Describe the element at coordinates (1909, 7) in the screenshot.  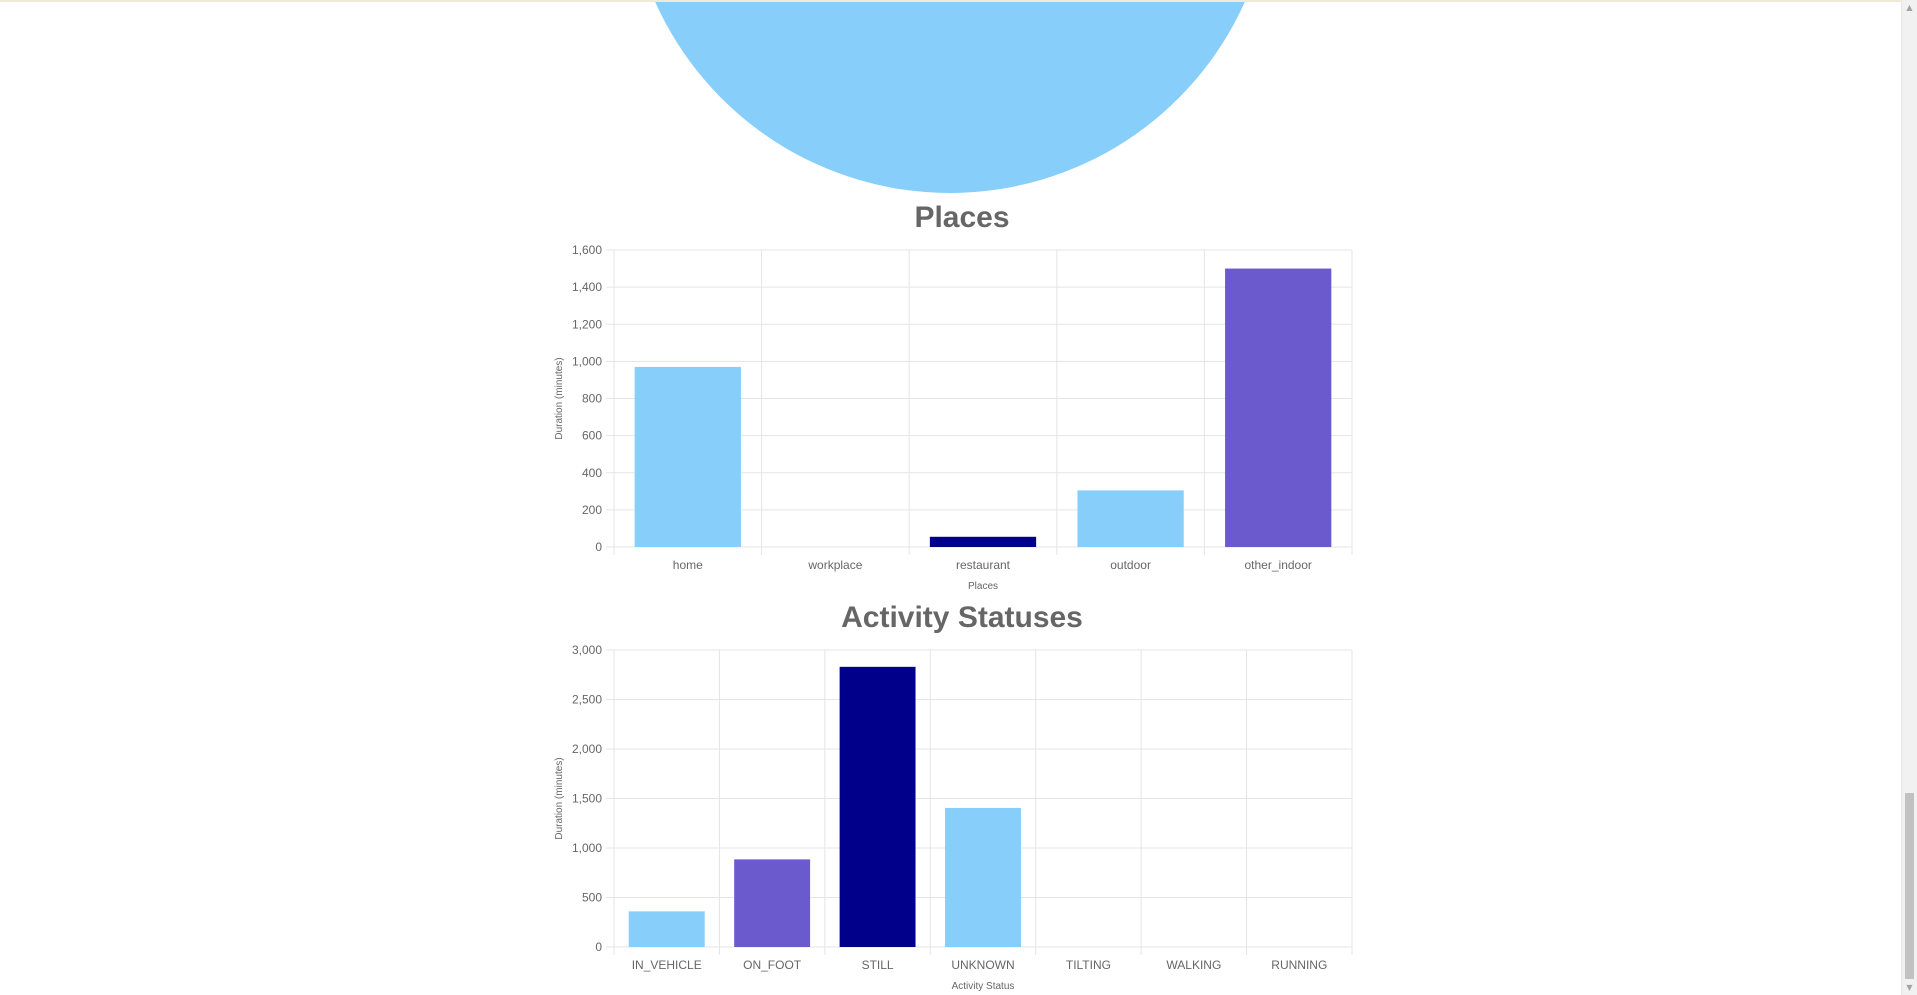
I see `scroll-up-icon: ▲` at that location.